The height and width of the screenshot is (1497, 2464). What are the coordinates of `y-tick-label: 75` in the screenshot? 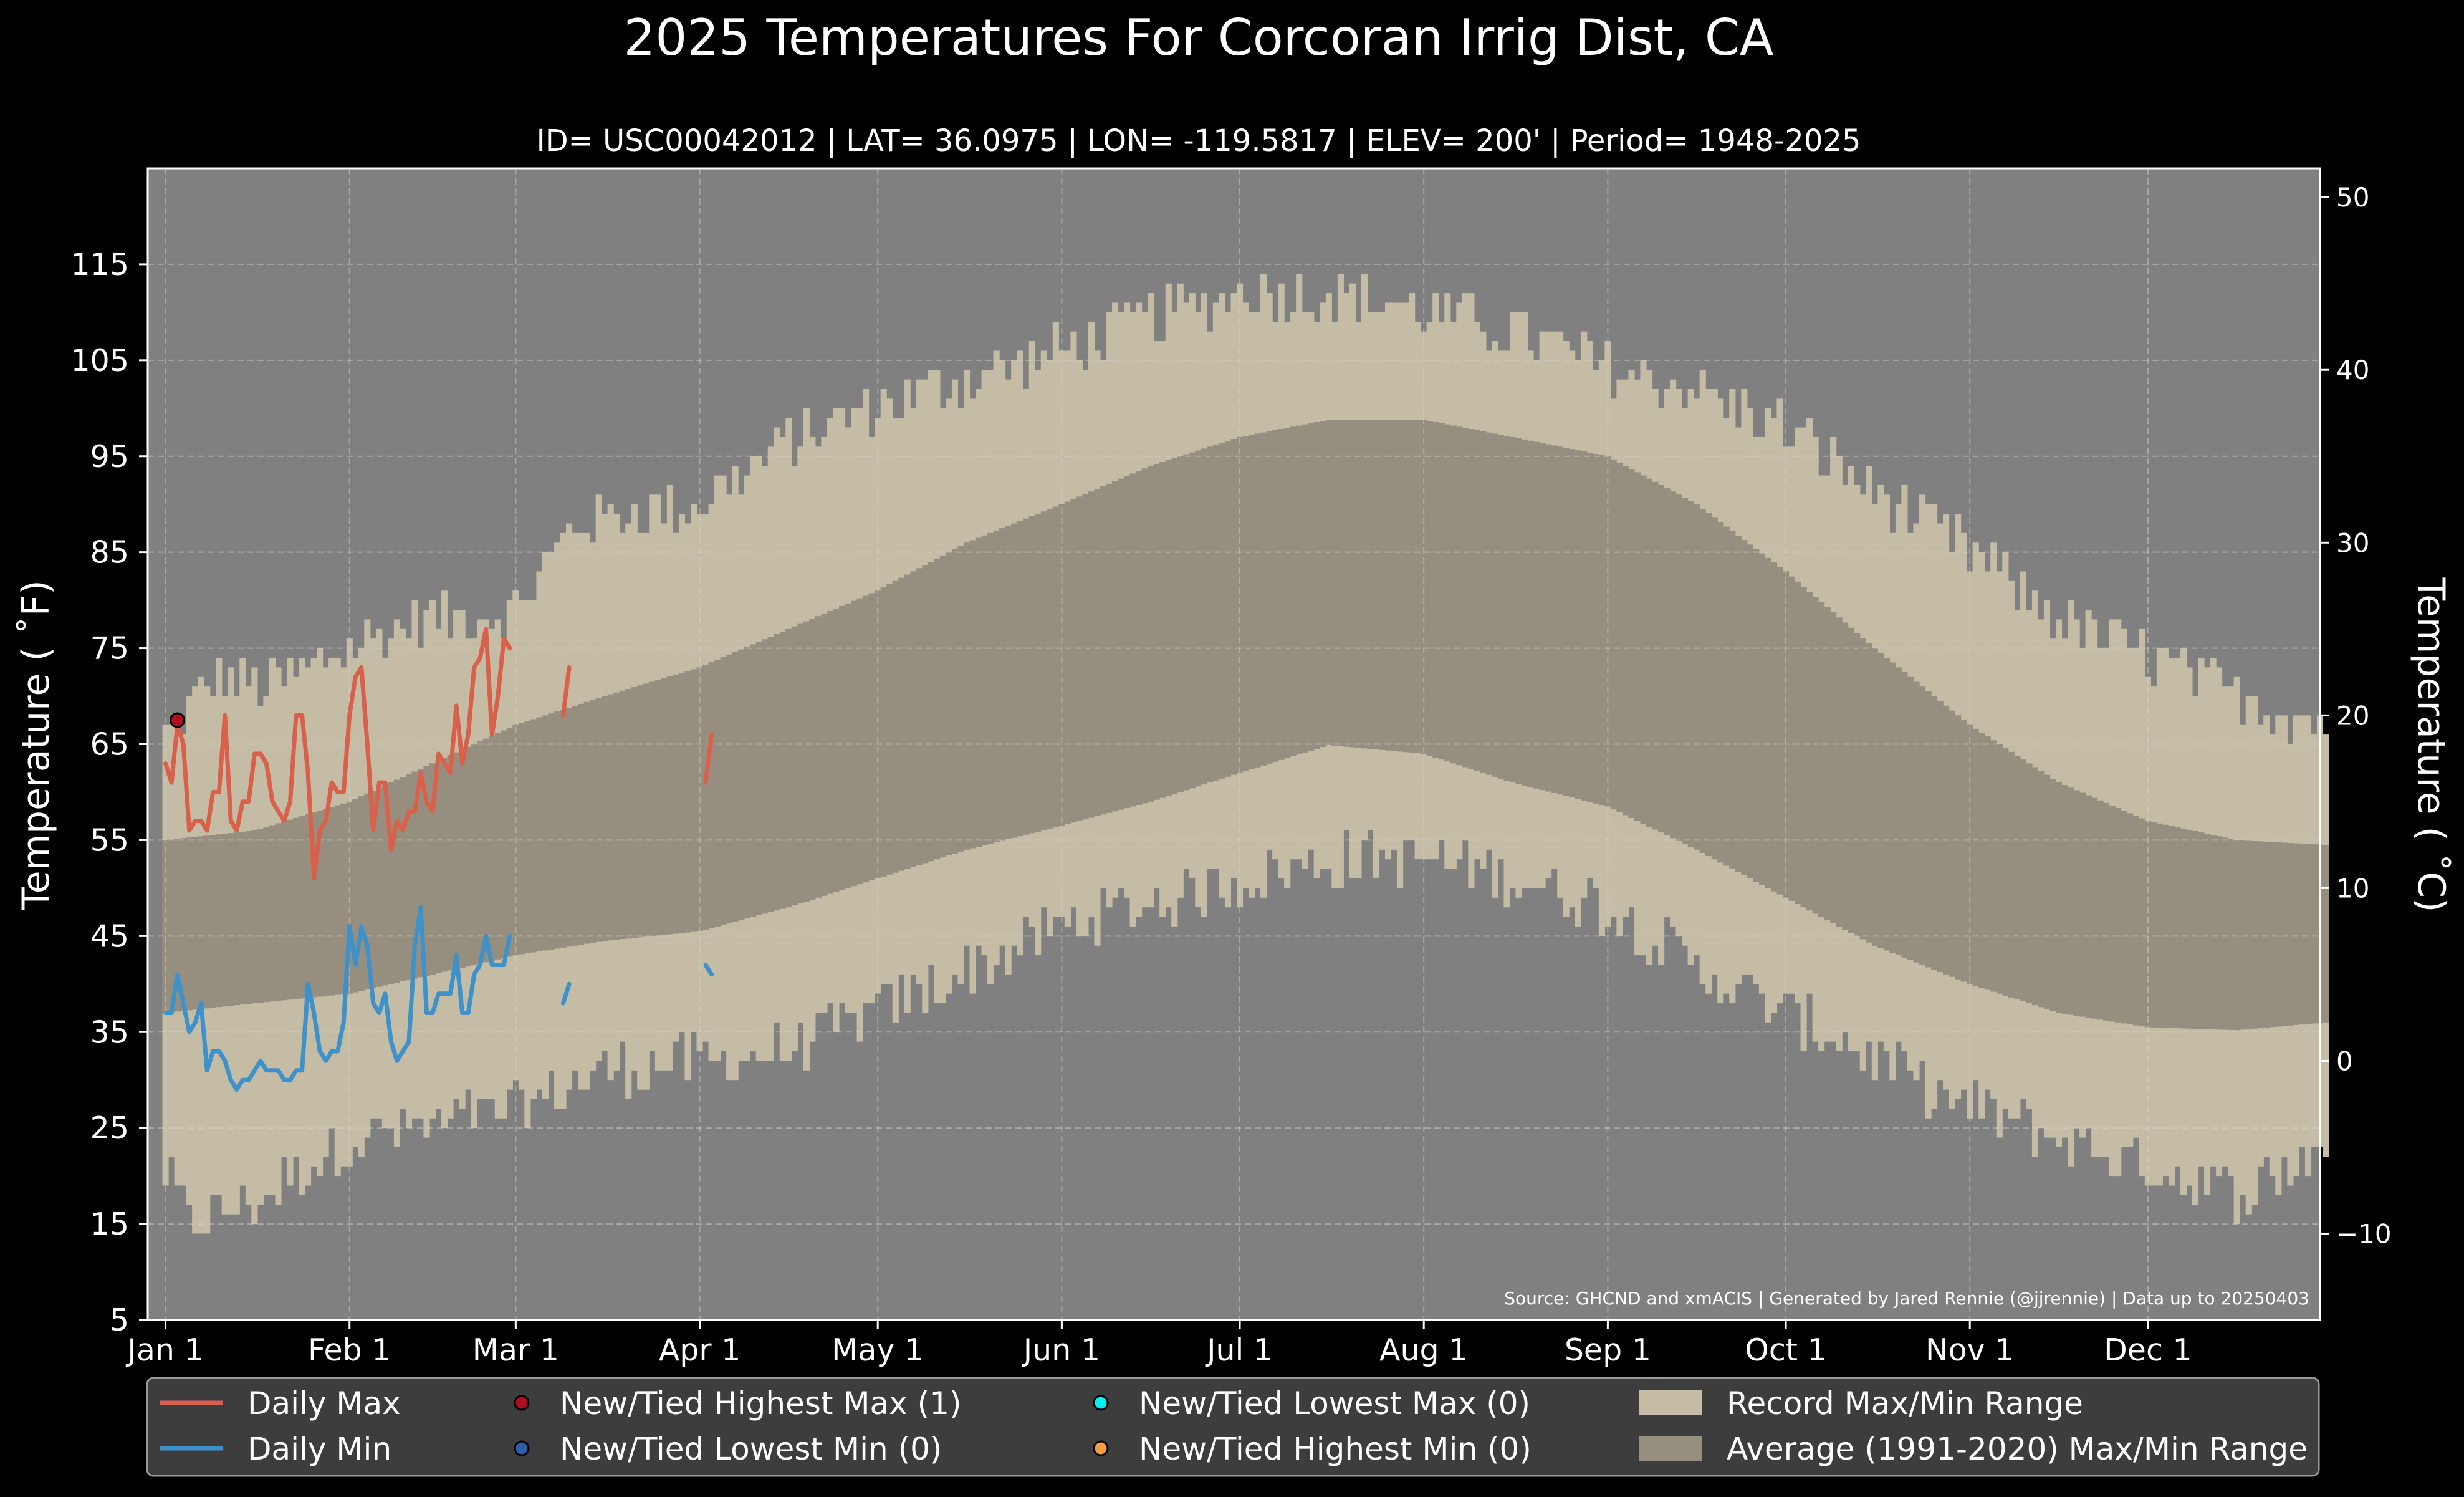 It's located at (109, 649).